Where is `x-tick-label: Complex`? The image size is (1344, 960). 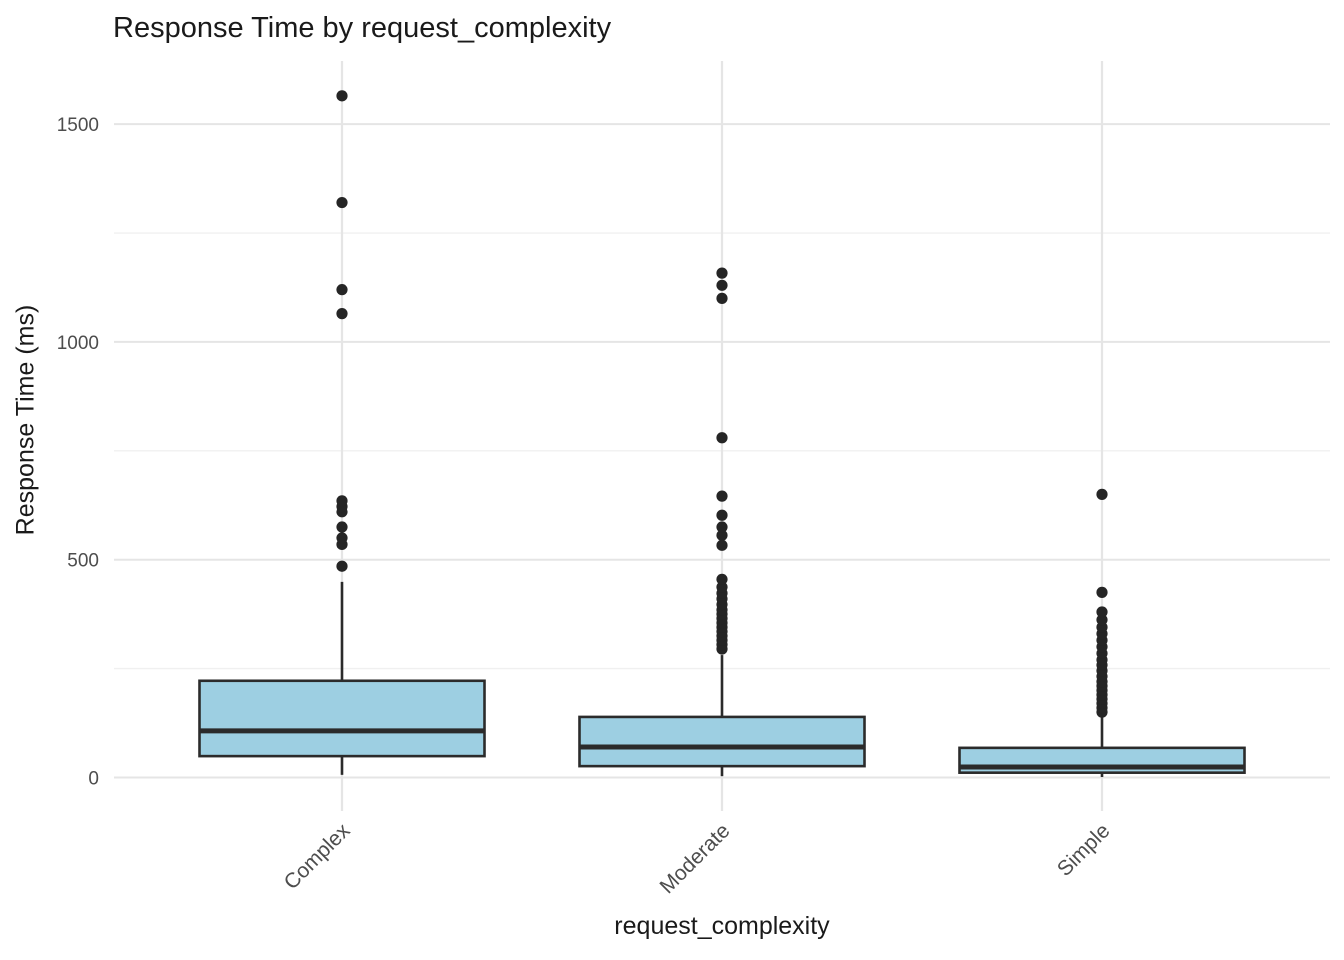 x-tick-label: Complex is located at coordinates (317, 856).